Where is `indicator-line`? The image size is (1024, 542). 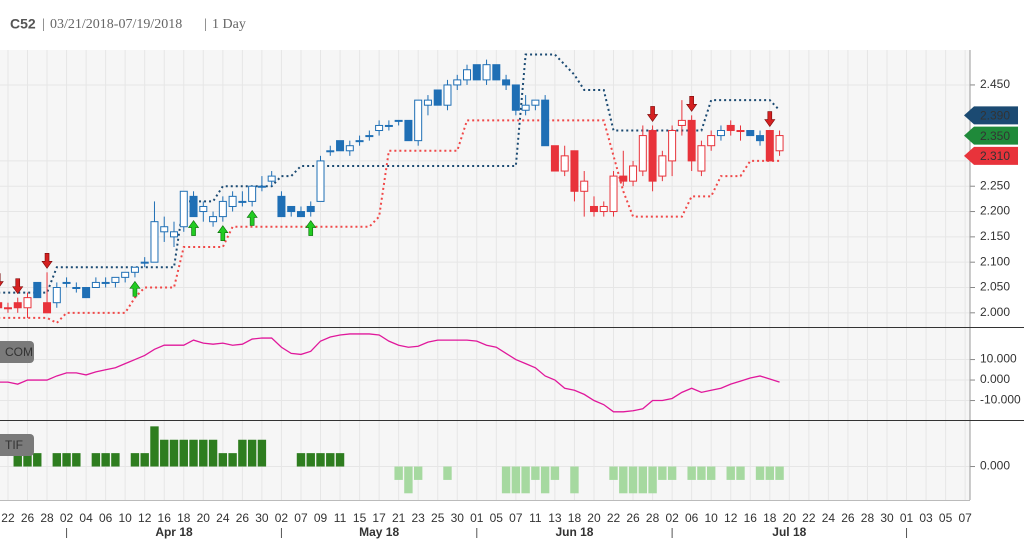
indicator-line is located at coordinates (390, 373).